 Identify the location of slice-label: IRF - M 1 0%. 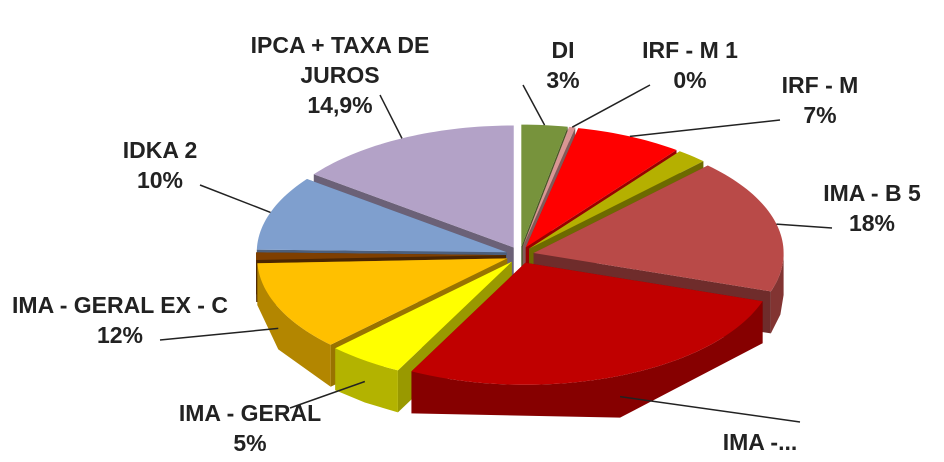
(690, 65).